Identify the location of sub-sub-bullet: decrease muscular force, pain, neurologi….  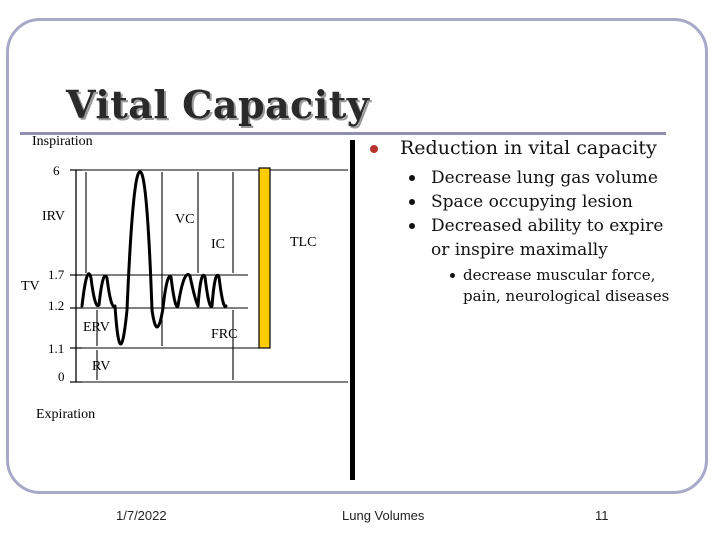
(523, 286).